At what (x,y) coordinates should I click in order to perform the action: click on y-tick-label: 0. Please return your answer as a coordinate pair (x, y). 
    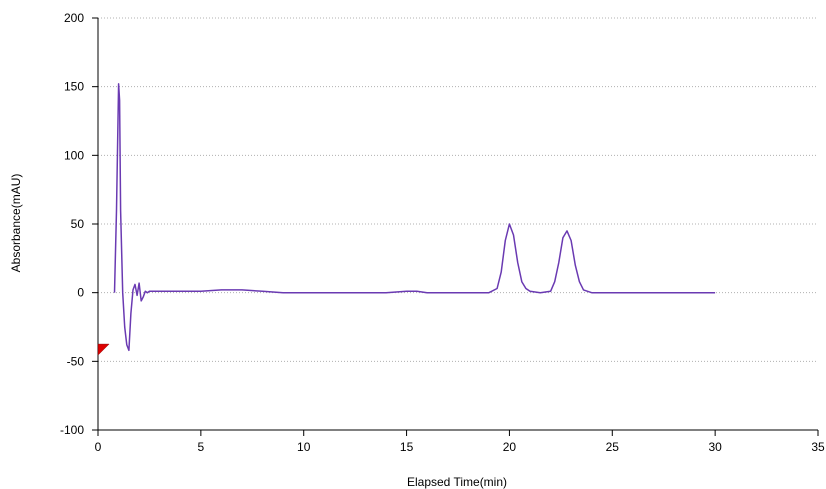
    Looking at the image, I should click on (80, 293).